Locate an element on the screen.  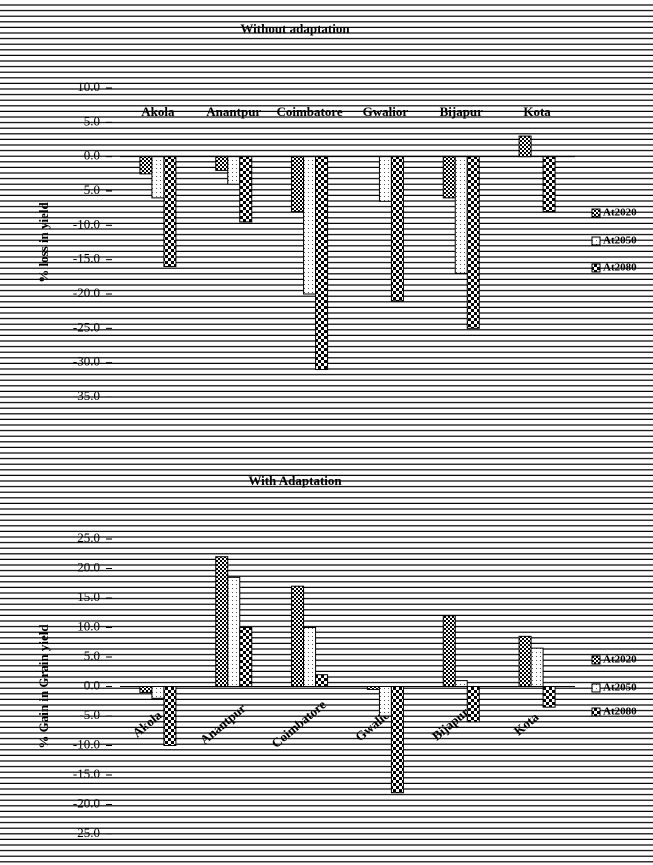
y-axis-label: % Gain in Grain yield is located at coordinates (43, 686).